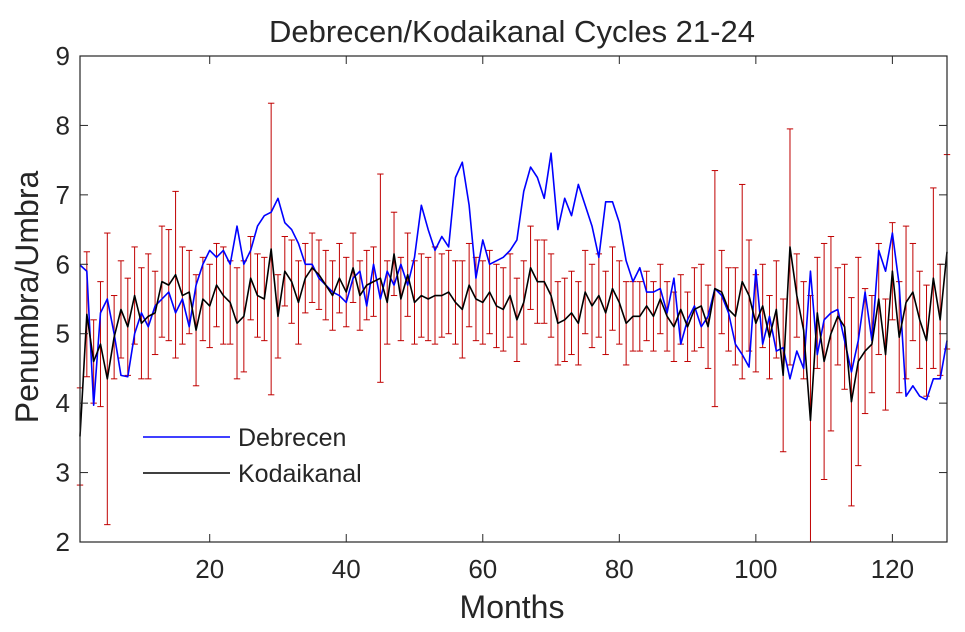  Describe the element at coordinates (252, 456) in the screenshot. I see `legend: Debrecen Kodaikanal` at that location.